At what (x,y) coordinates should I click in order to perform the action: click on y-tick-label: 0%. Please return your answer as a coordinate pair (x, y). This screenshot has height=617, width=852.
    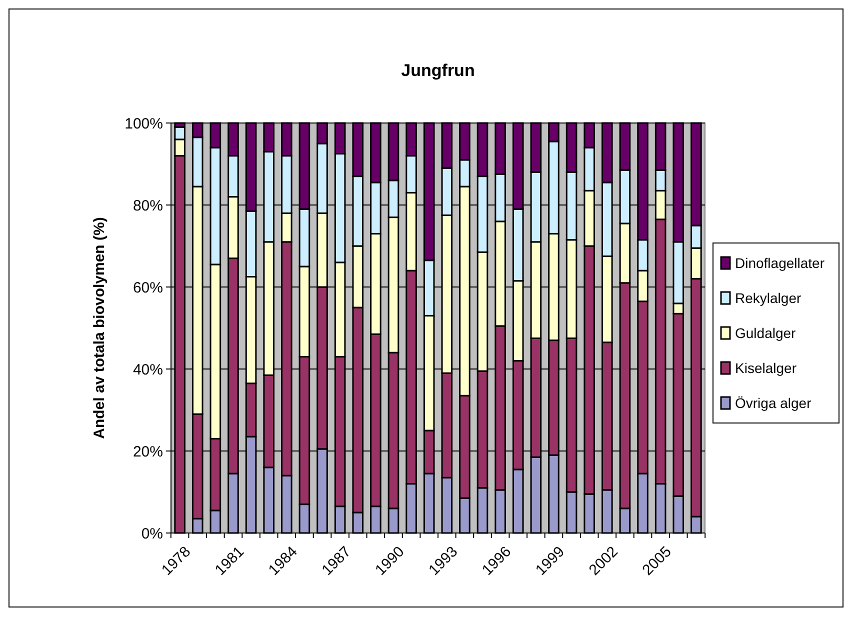
    Looking at the image, I should click on (152, 533).